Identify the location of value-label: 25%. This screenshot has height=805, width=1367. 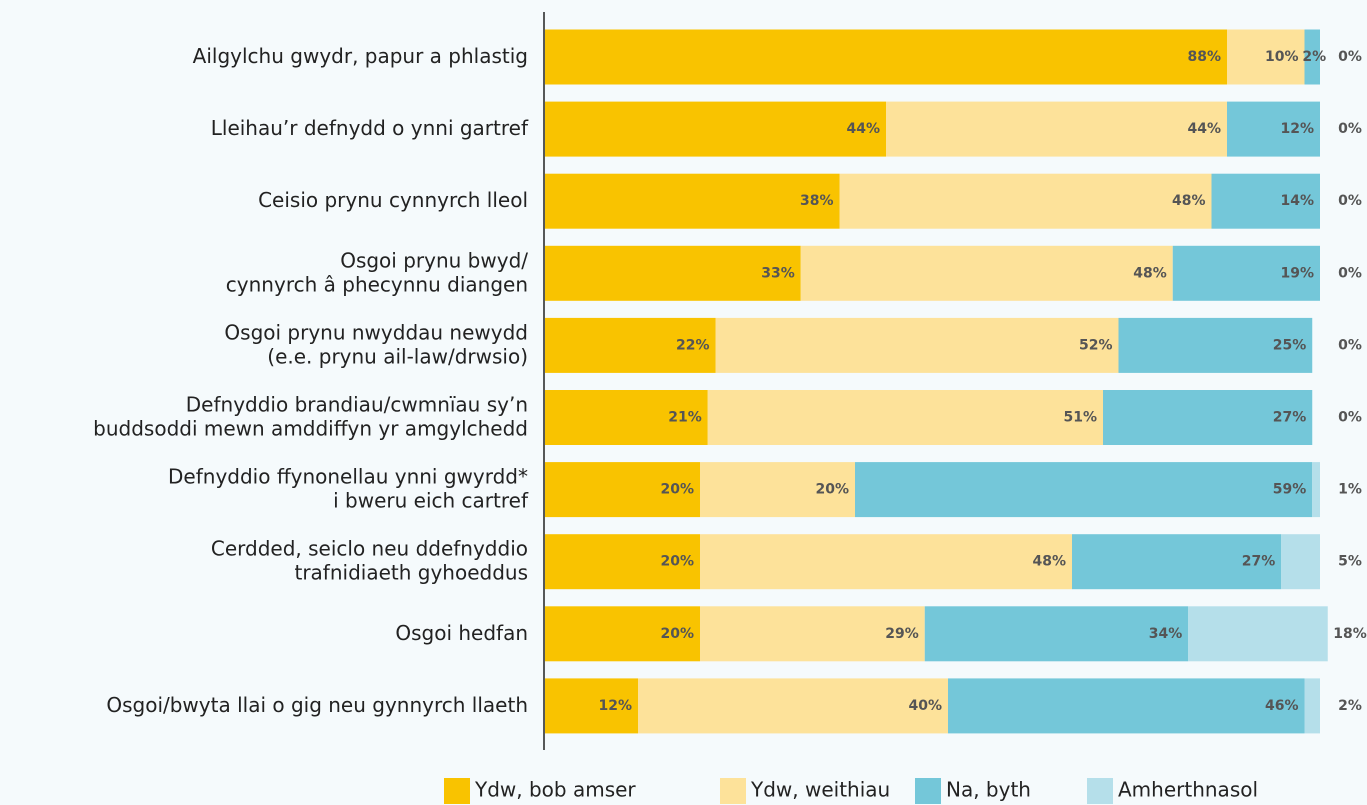
(1290, 345).